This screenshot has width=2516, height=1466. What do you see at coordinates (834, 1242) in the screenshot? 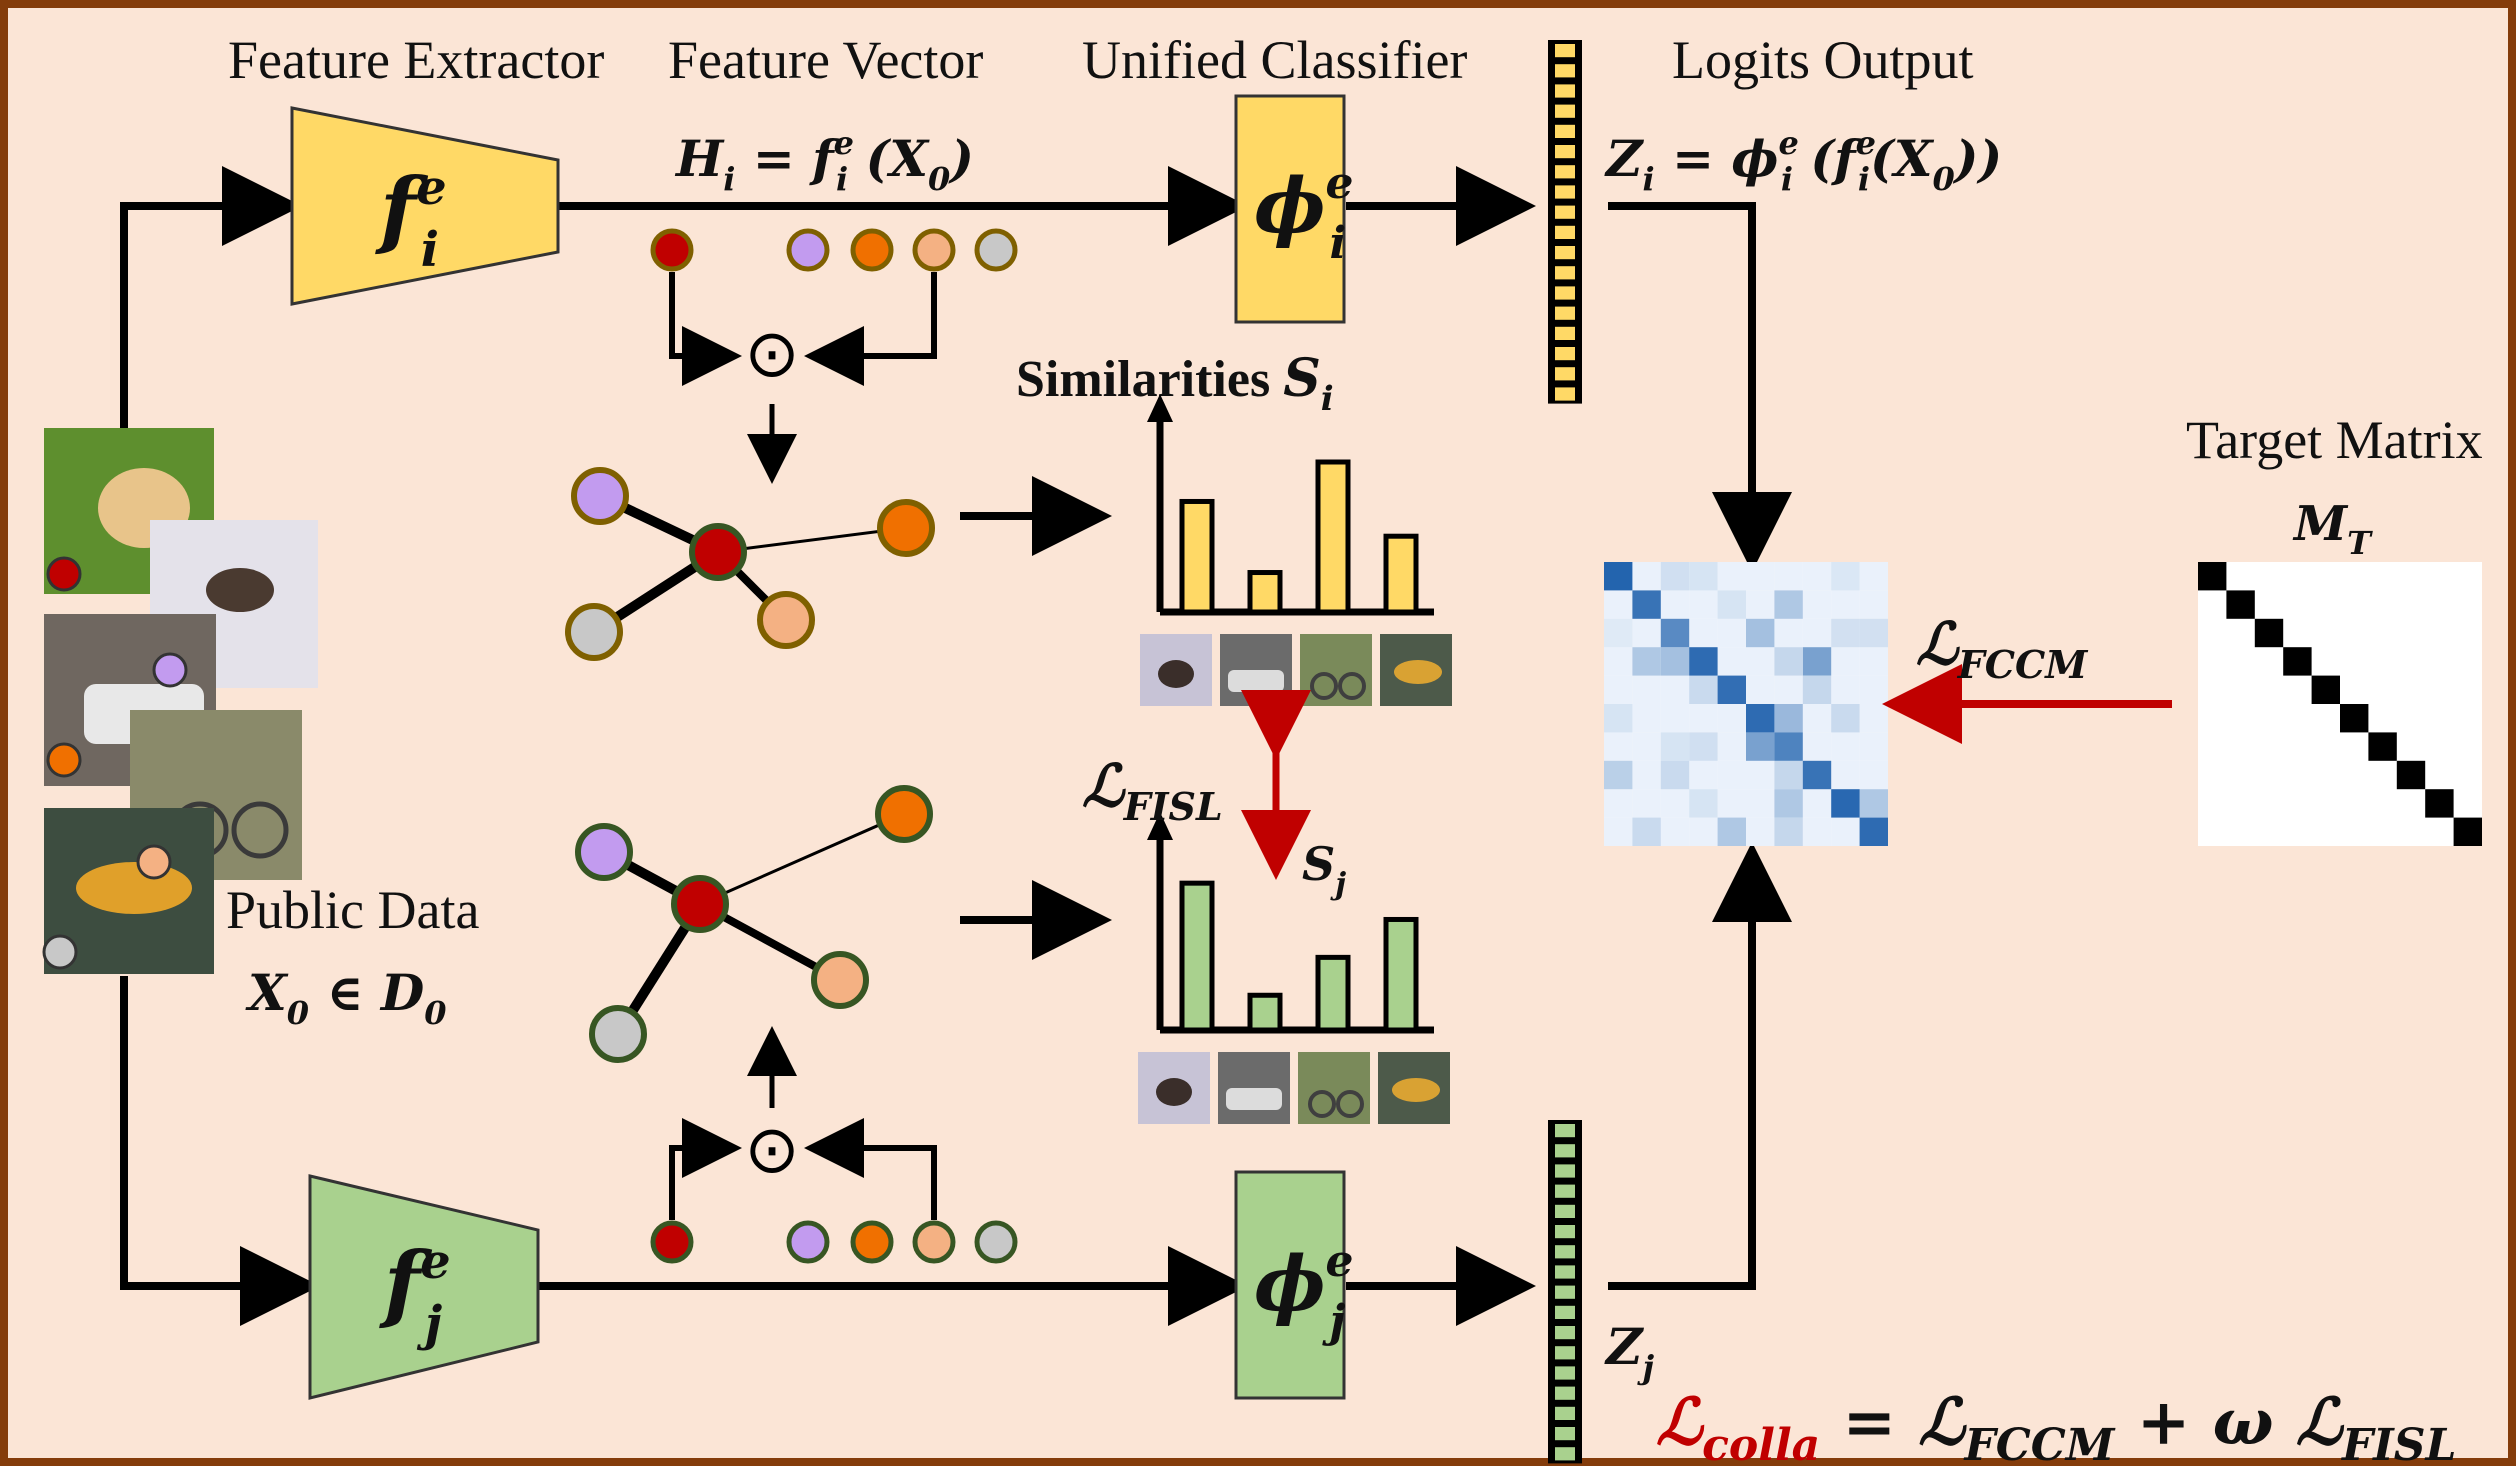
I see `feature-nodes-bottom` at bounding box center [834, 1242].